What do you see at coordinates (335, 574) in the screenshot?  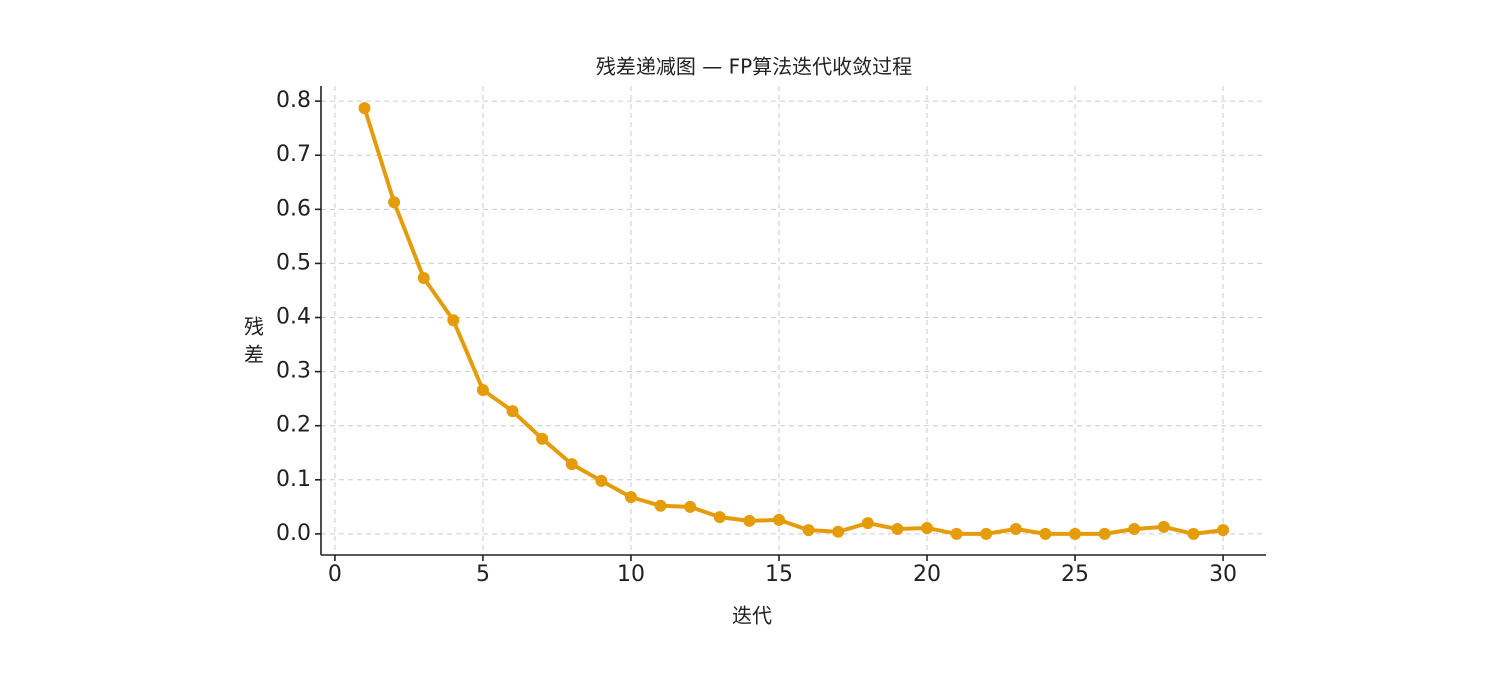 I see `x-tick-label: 0` at bounding box center [335, 574].